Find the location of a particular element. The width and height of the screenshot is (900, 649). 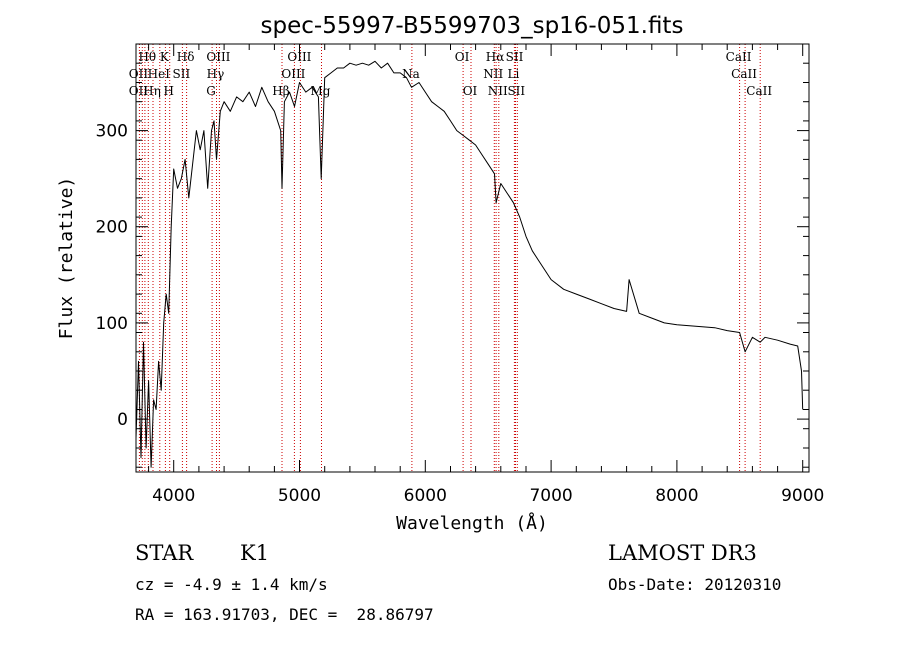

chart-title: spec-55997-B5599703_sp16-051.fits is located at coordinates (472, 26).